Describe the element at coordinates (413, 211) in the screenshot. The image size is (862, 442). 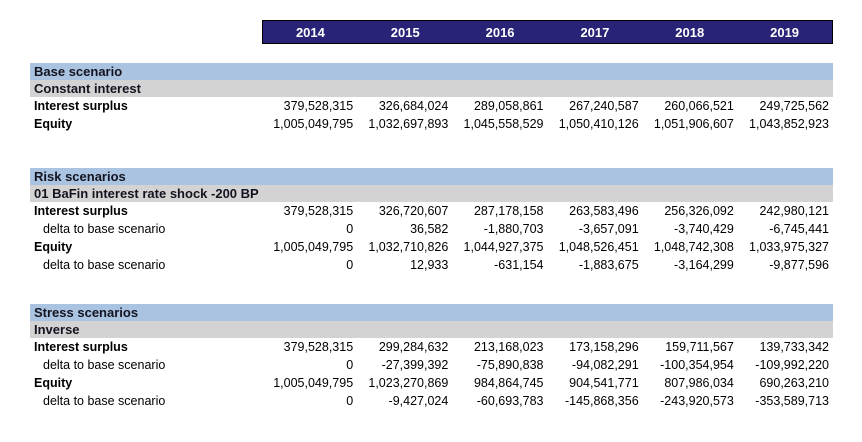
I see `value-cell: 326,720,607` at that location.